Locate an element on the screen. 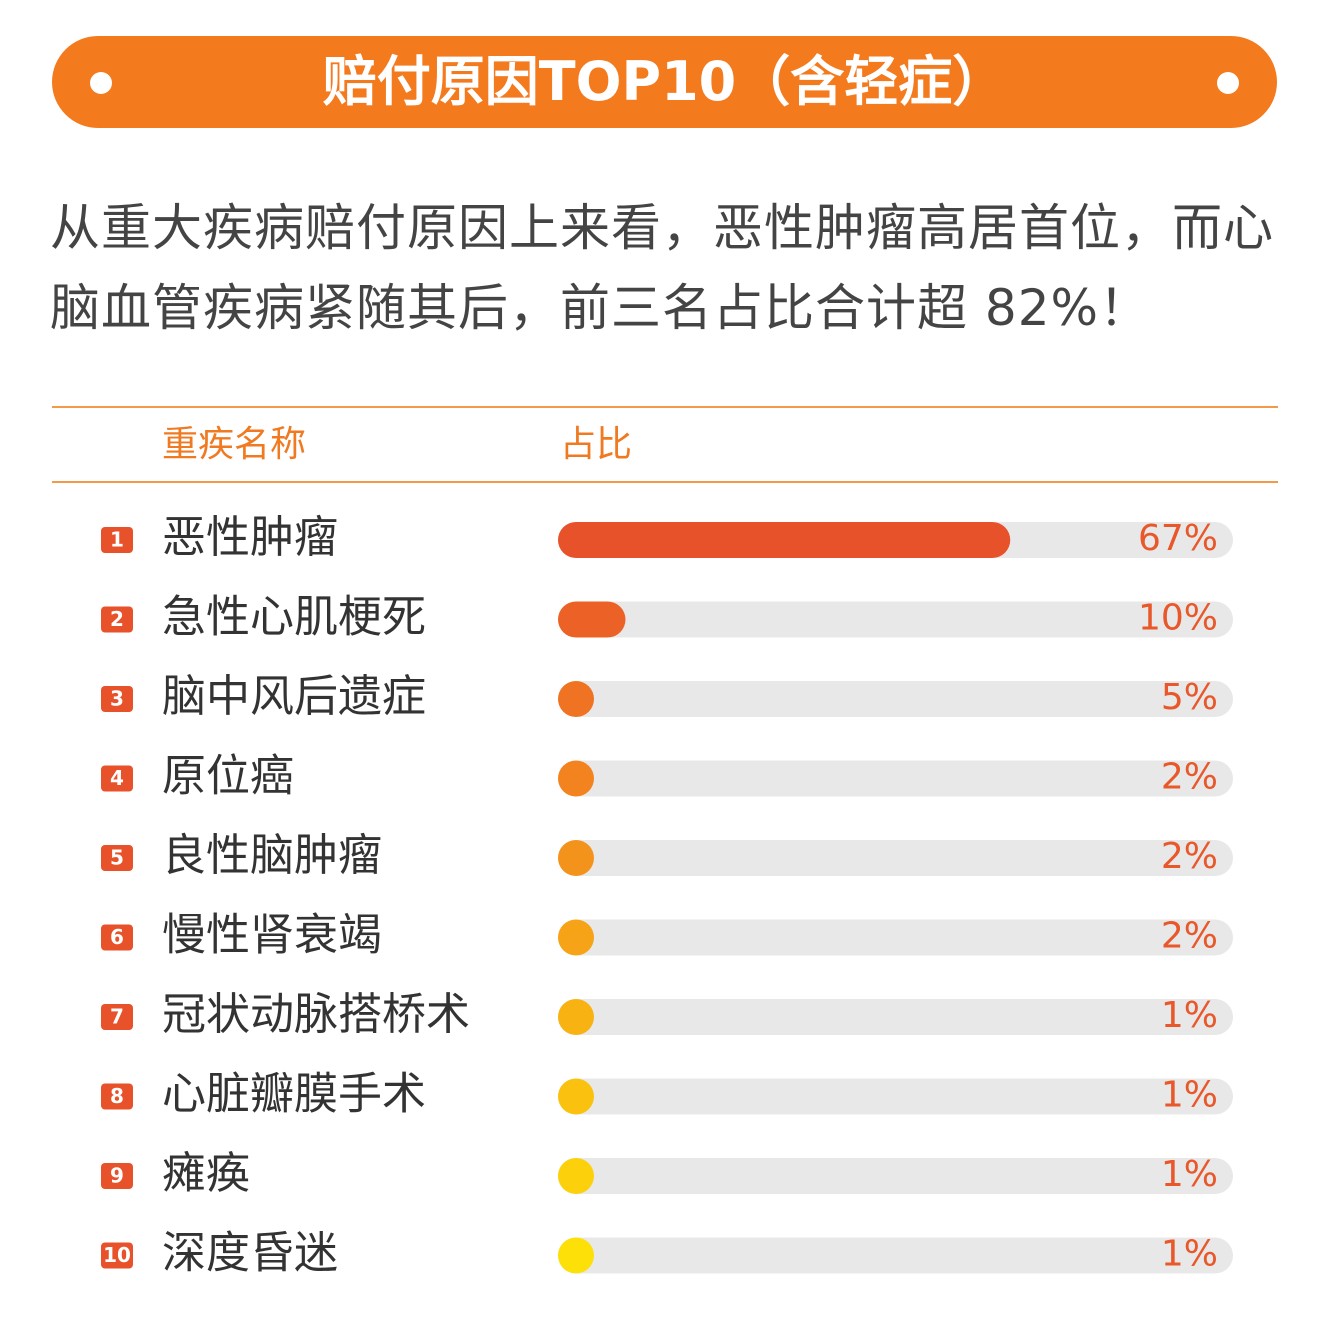 Image resolution: width=1328 pixels, height=1328 pixels. category-label: 良性脑肿瘤 is located at coordinates (272, 855).